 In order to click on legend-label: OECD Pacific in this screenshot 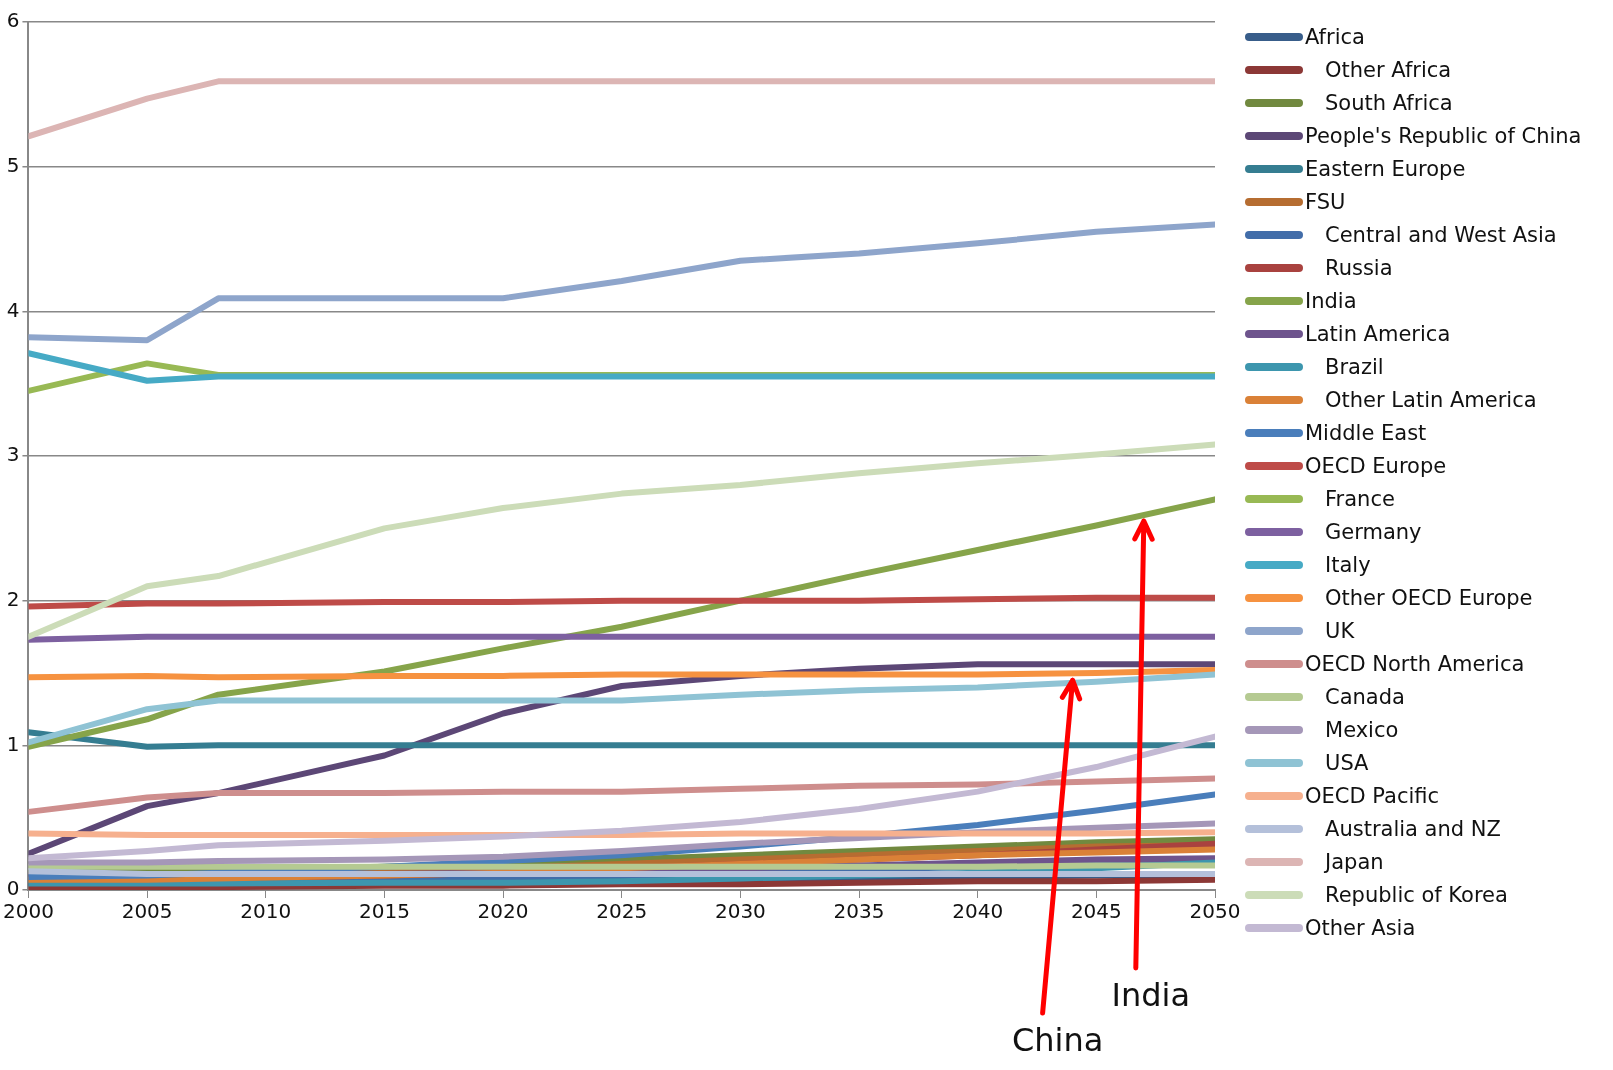, I will do `click(1372, 795)`.